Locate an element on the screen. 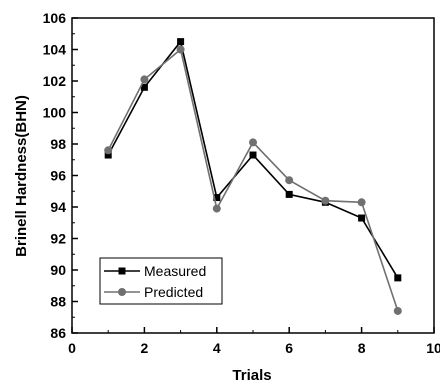 This screenshot has width=440, height=385. y-axis: 86 88 90 92 94 96 98 100 102 104 106 is located at coordinates (60, 175).